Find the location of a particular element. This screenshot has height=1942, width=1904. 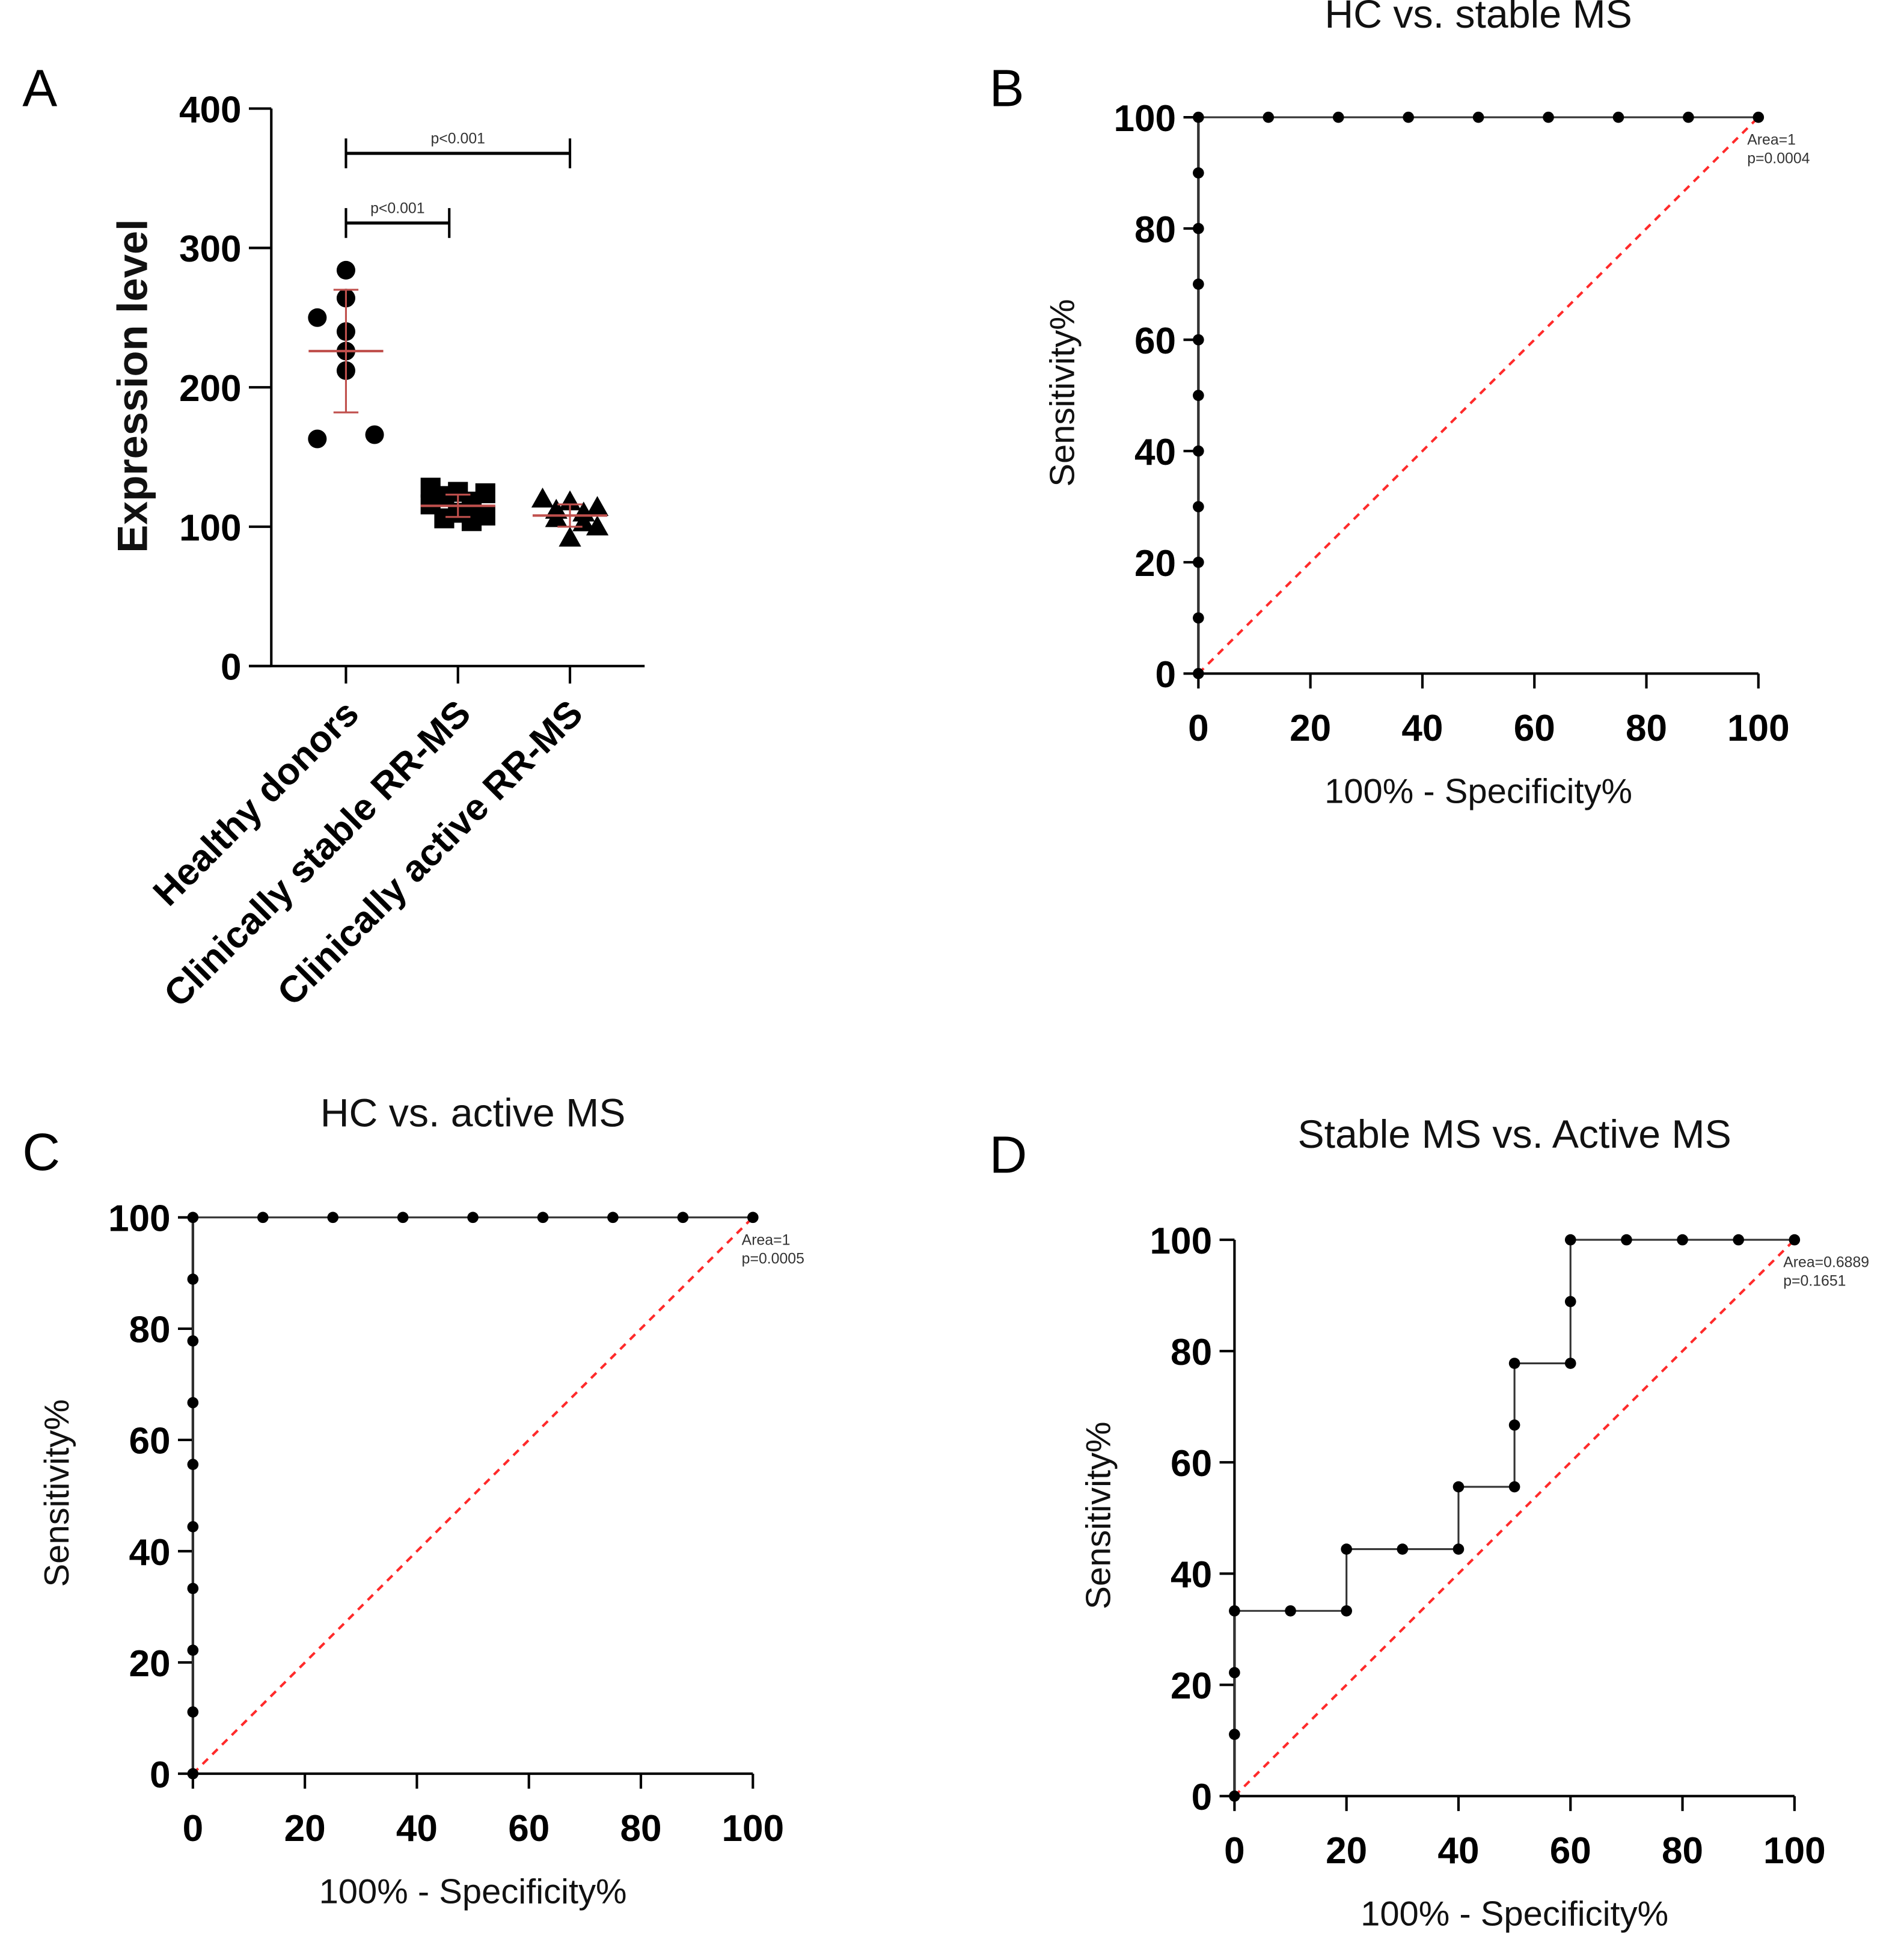

chart-title: HC vs. active MS is located at coordinates (473, 1113).